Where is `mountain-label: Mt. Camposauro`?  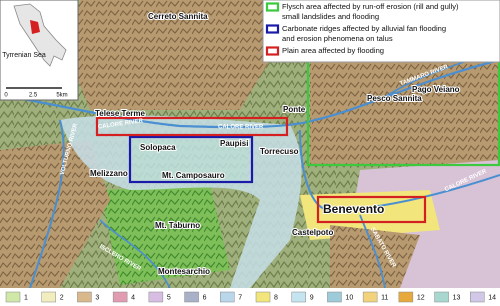
mountain-label: Mt. Camposauro is located at coordinates (193, 175).